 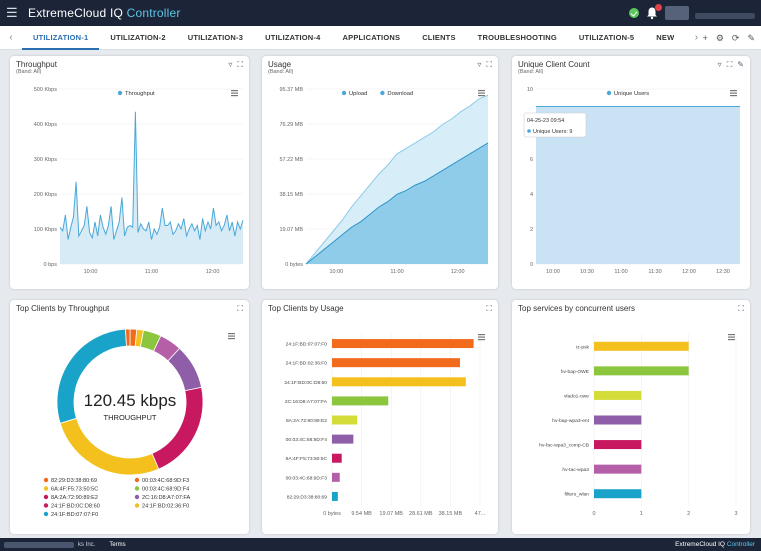 What do you see at coordinates (36, 64) in the screenshot?
I see `card-title: Throughput` at bounding box center [36, 64].